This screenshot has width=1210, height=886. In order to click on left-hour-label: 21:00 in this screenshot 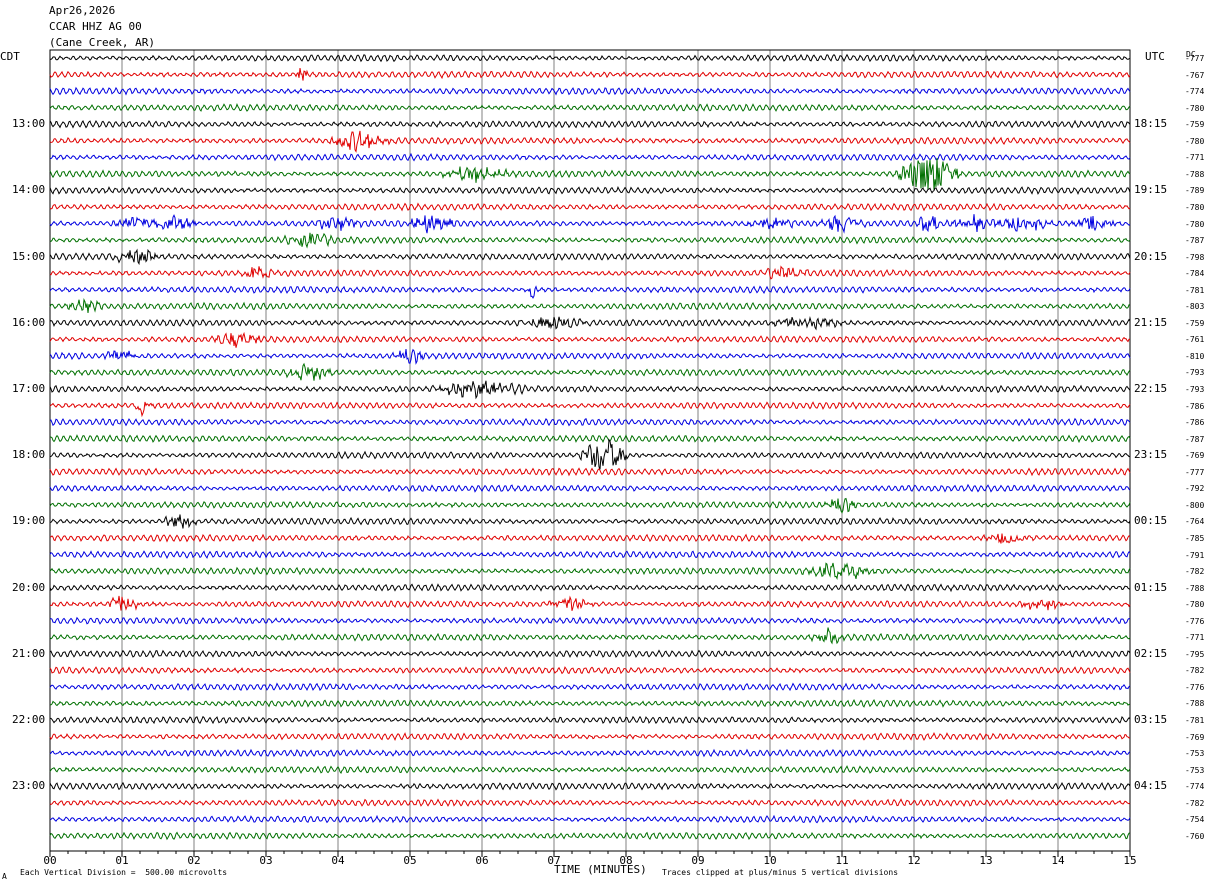, I will do `click(29, 653)`.